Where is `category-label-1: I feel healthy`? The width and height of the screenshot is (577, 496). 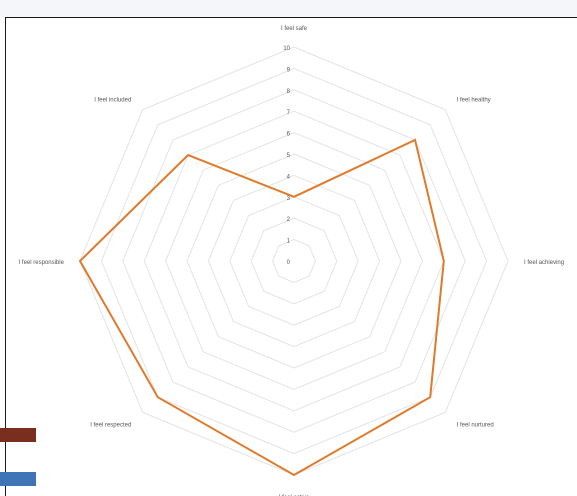
category-label-1: I feel healthy is located at coordinates (474, 100).